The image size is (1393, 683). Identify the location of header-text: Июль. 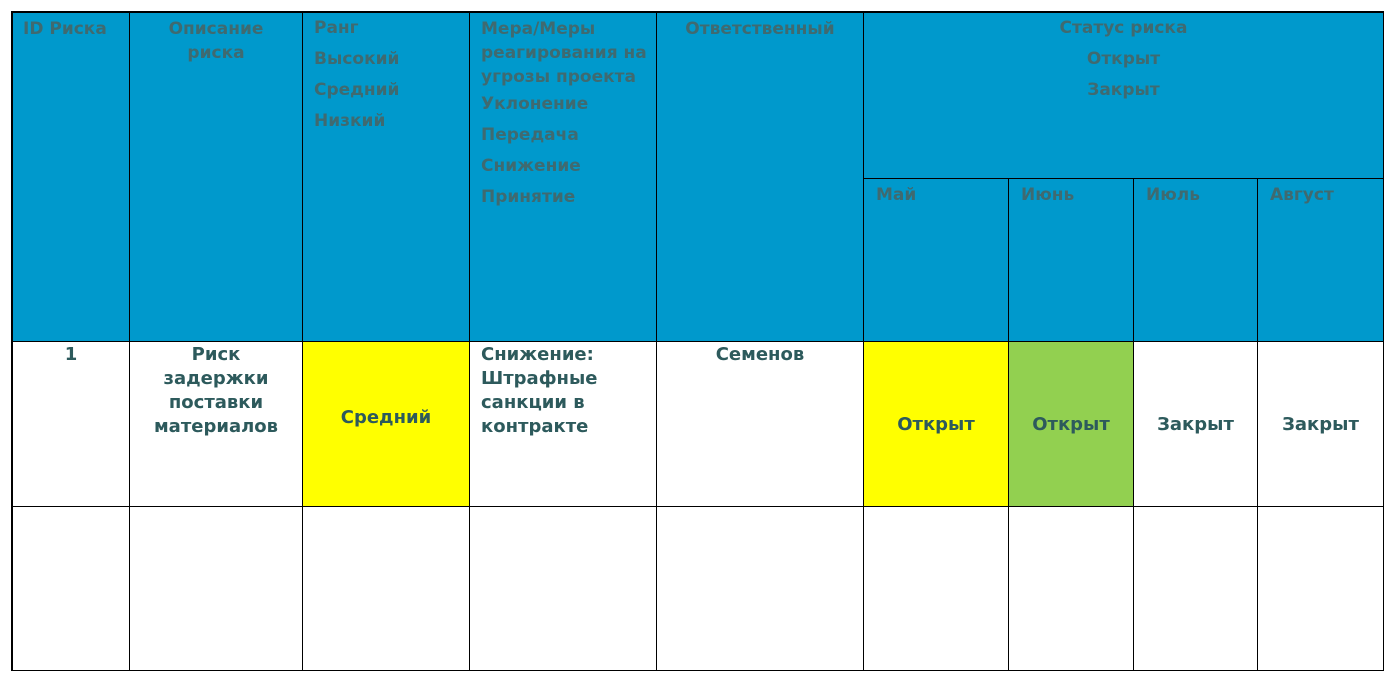
(1173, 195).